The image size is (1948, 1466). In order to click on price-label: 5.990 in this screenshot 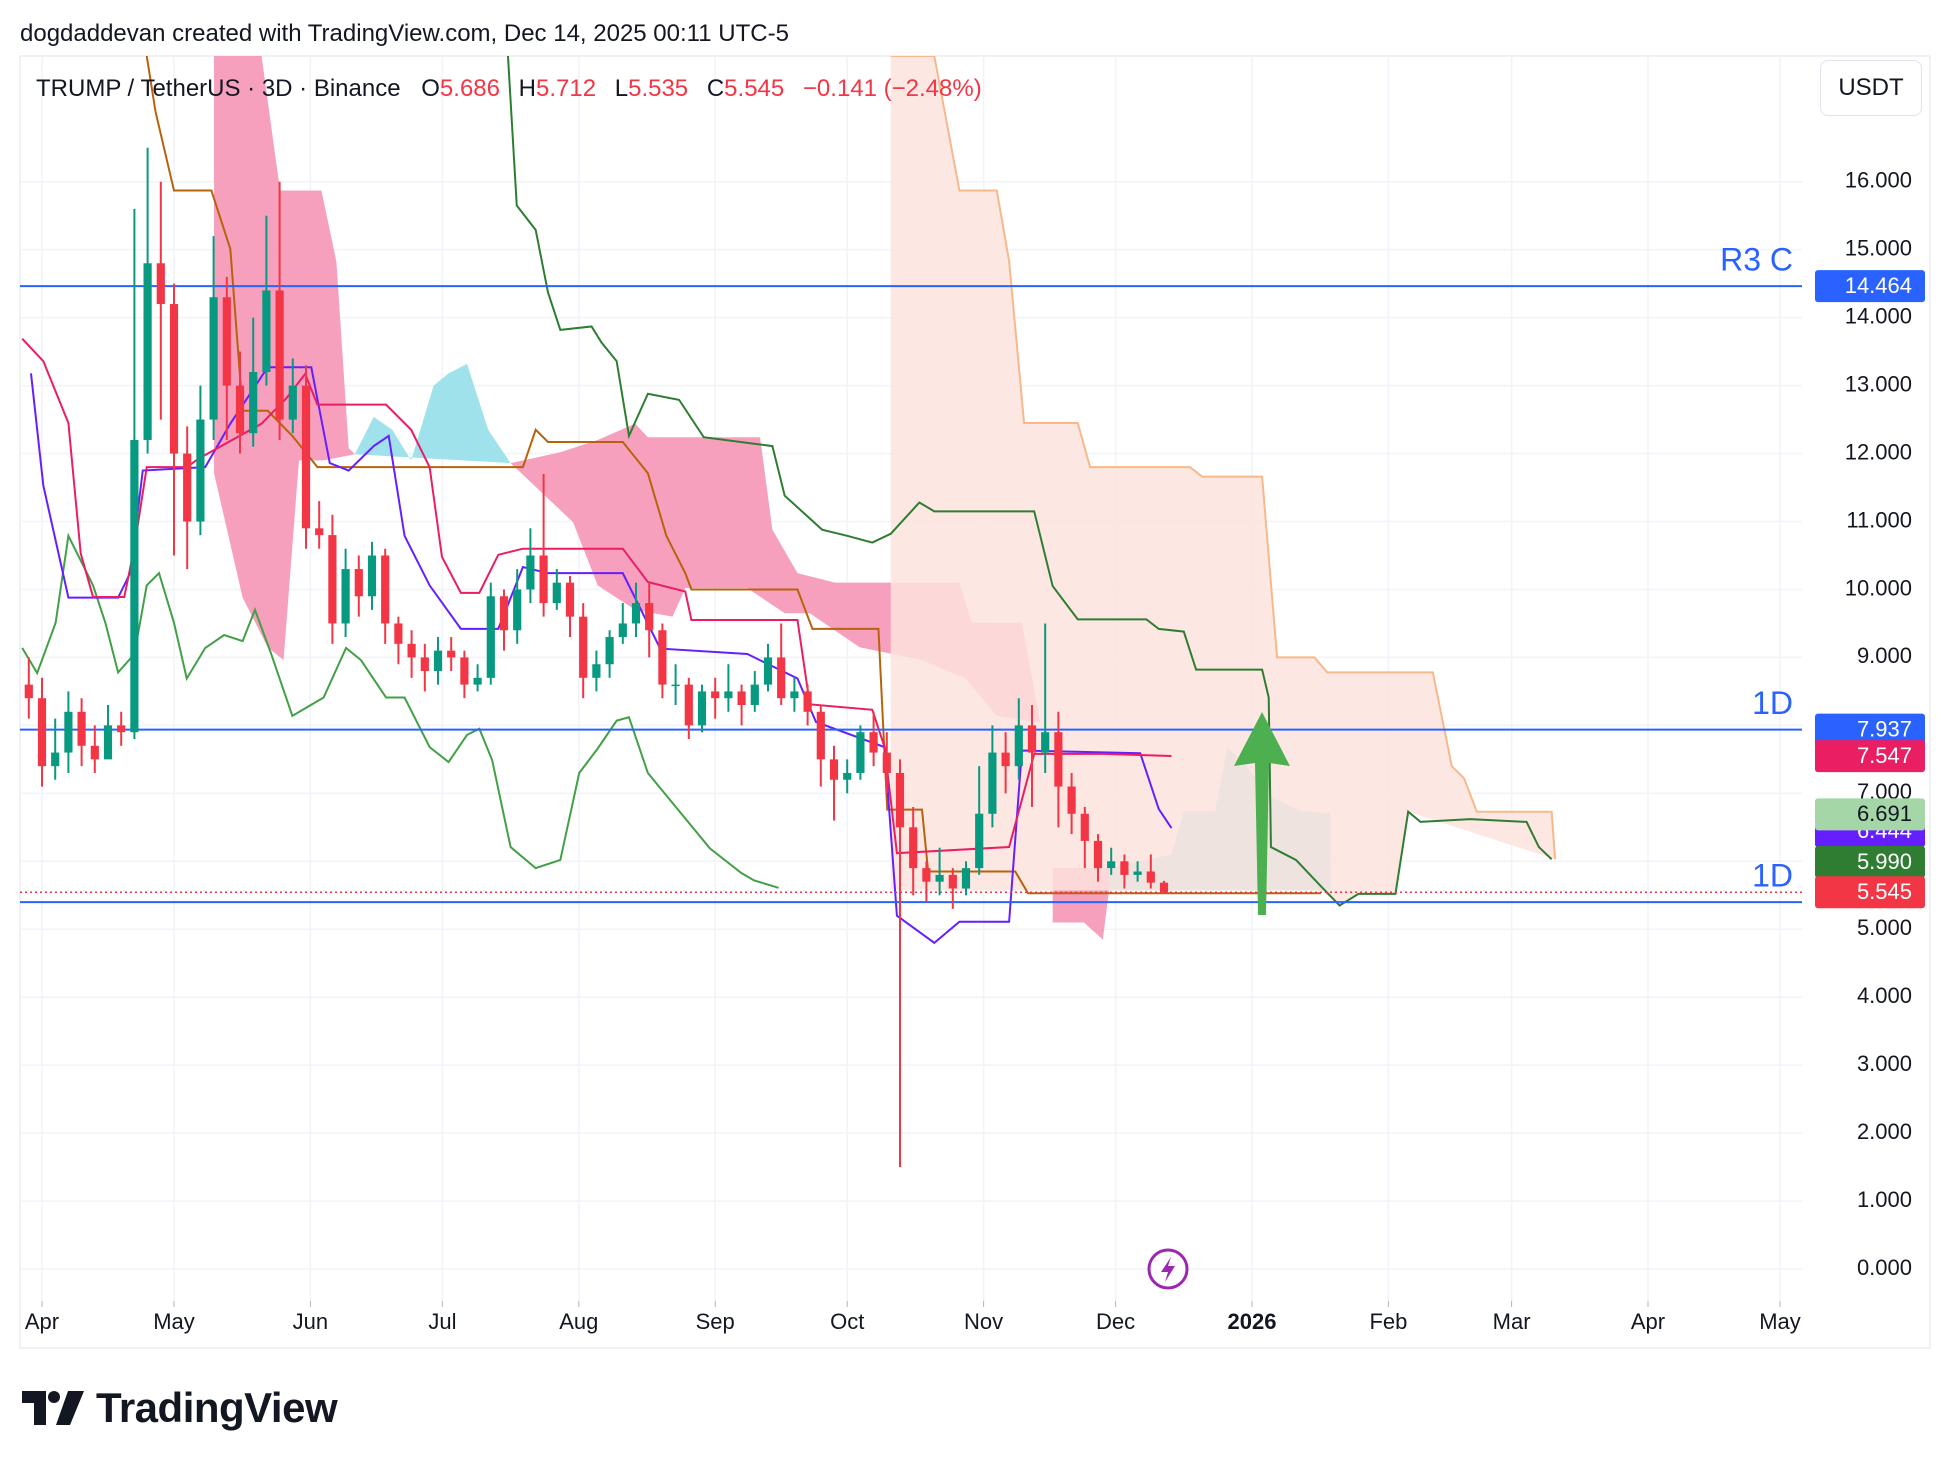, I will do `click(1884, 861)`.